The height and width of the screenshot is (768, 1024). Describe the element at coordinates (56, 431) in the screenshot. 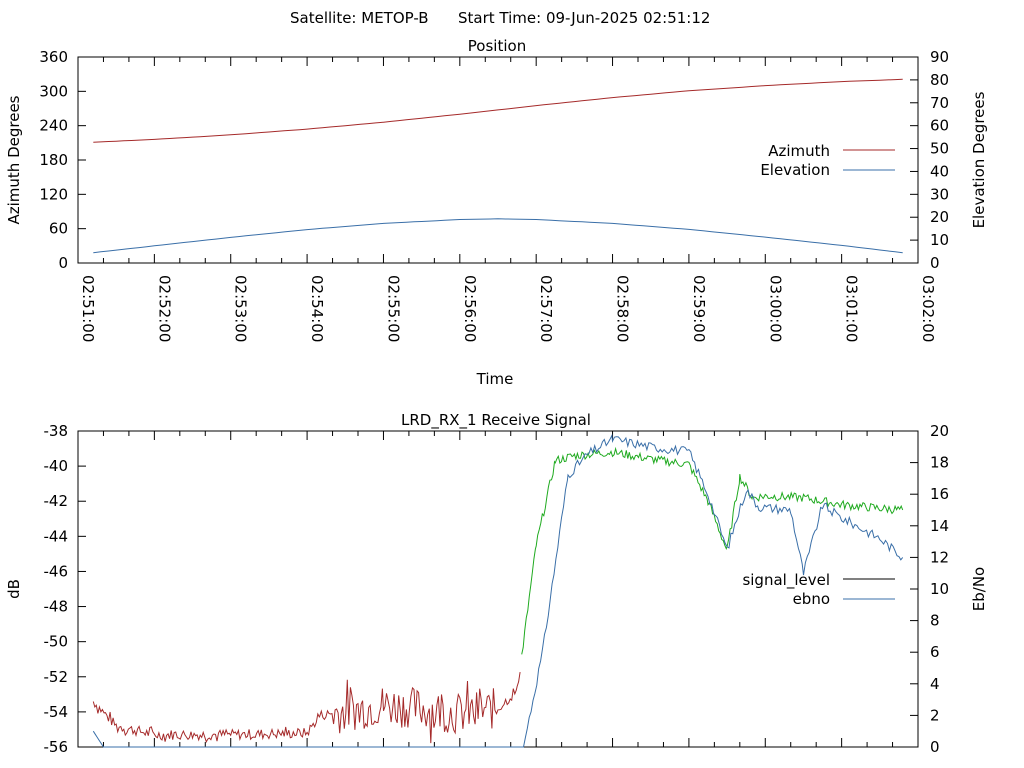

I see `y-tick-label: -38` at that location.